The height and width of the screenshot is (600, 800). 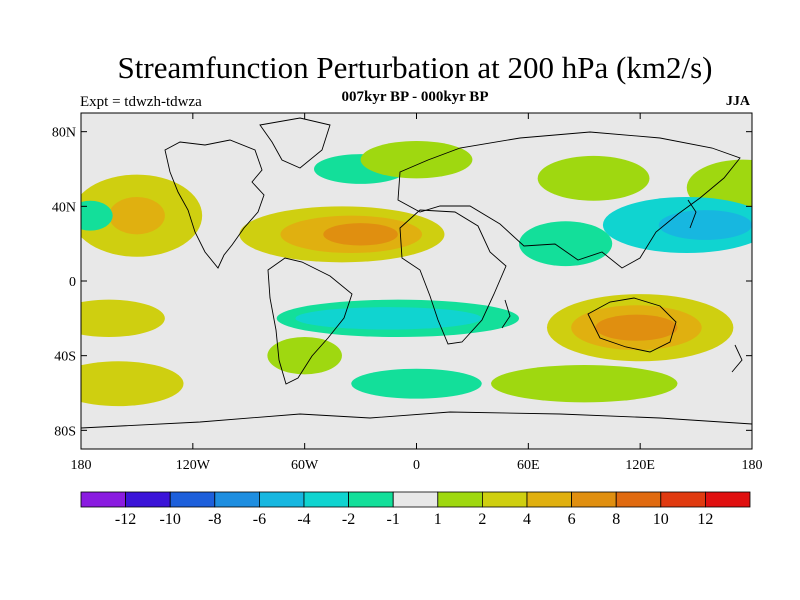 What do you see at coordinates (64, 133) in the screenshot?
I see `y-tick-label: 80N` at bounding box center [64, 133].